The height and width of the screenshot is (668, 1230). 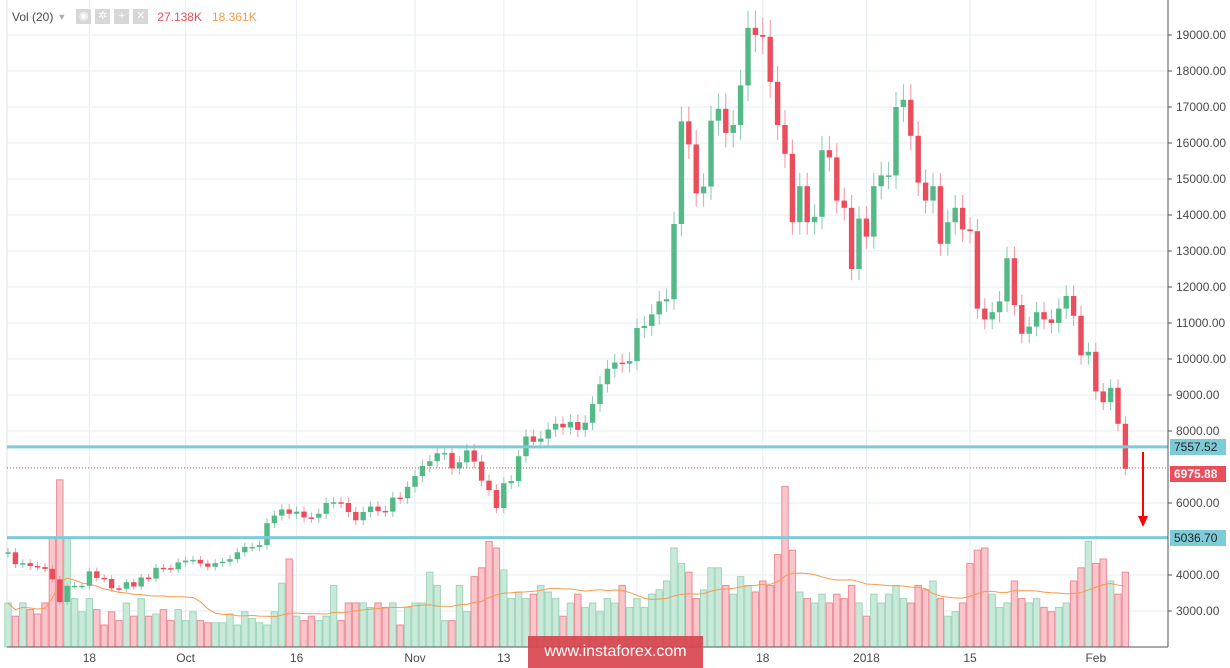 What do you see at coordinates (297, 658) in the screenshot?
I see `time-tick-label: 16` at bounding box center [297, 658].